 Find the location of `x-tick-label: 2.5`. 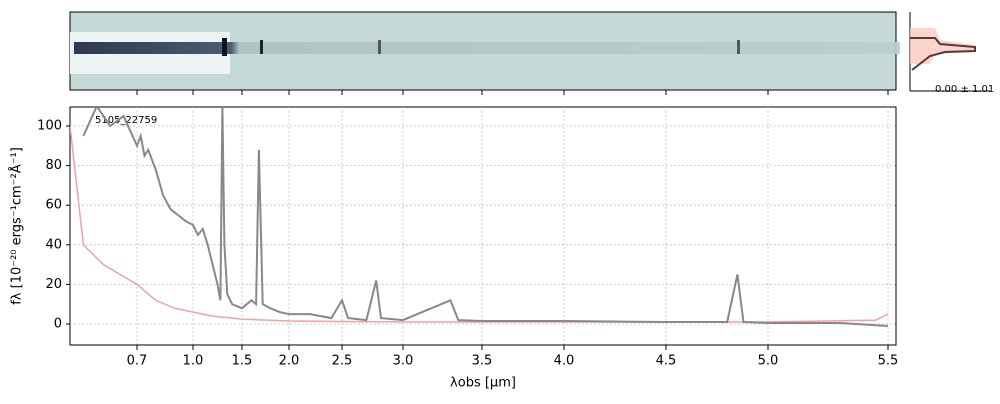

x-tick-label: 2.5 is located at coordinates (342, 361).